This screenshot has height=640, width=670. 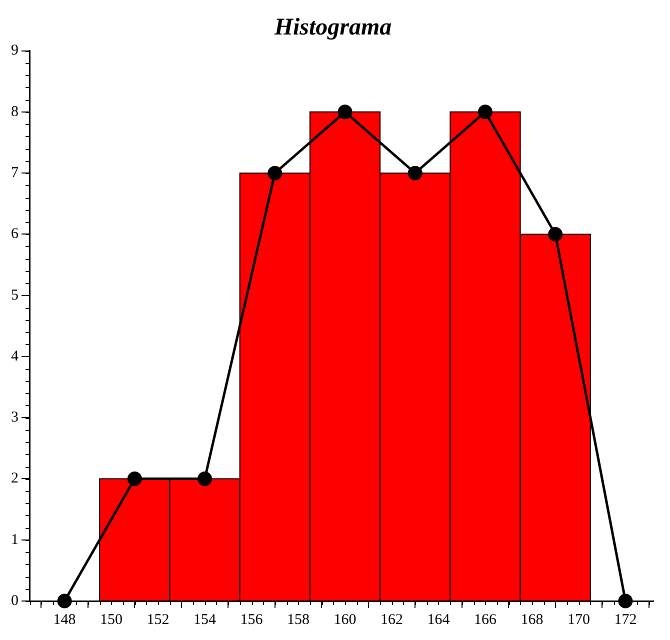 I want to click on x-tick-label: 162, so click(x=391, y=620).